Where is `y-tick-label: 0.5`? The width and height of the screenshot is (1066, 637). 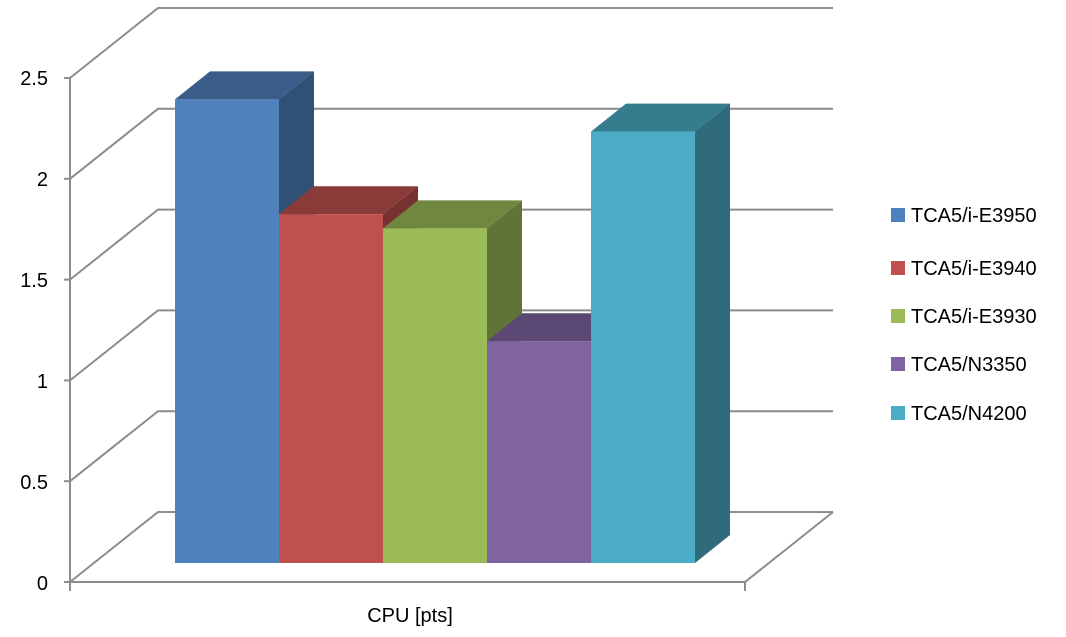
y-tick-label: 0.5 is located at coordinates (34, 483).